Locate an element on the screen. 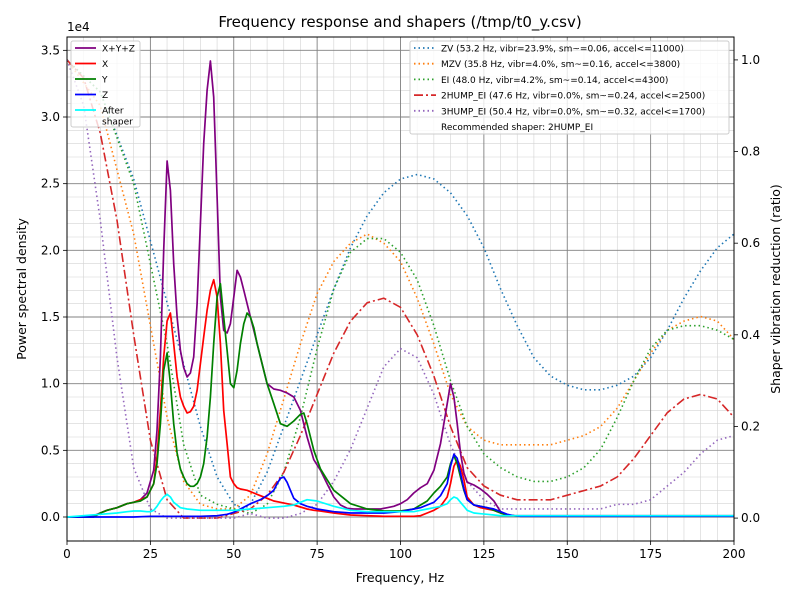 This screenshot has height=600, width=800. y2-axis-label: Shaper vibration reduction (ratio) is located at coordinates (775, 289).